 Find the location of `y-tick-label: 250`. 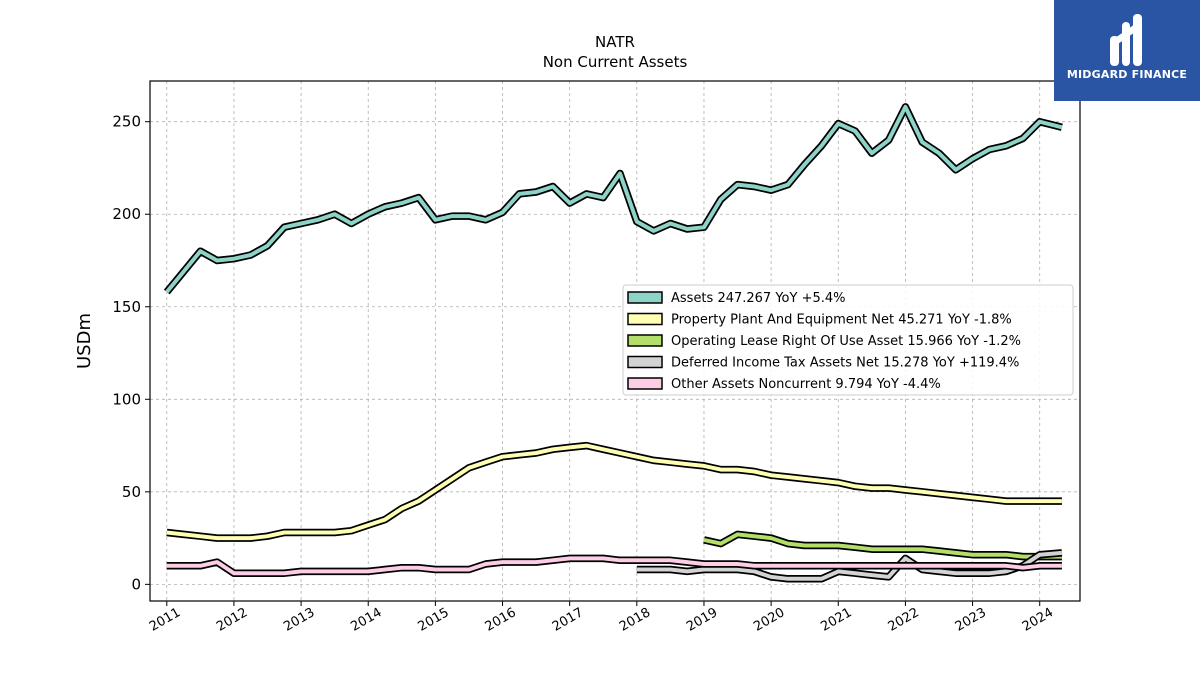

y-tick-label: 250 is located at coordinates (126, 122).